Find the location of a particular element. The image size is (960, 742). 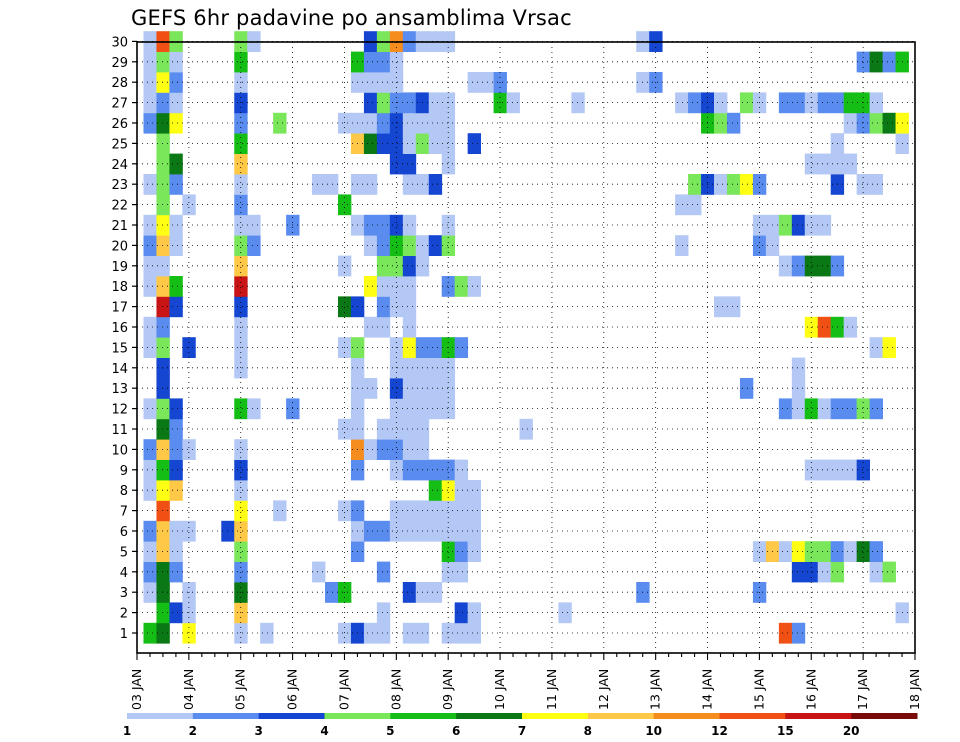

x-tick-label: 03 JAN is located at coordinates (136, 689).